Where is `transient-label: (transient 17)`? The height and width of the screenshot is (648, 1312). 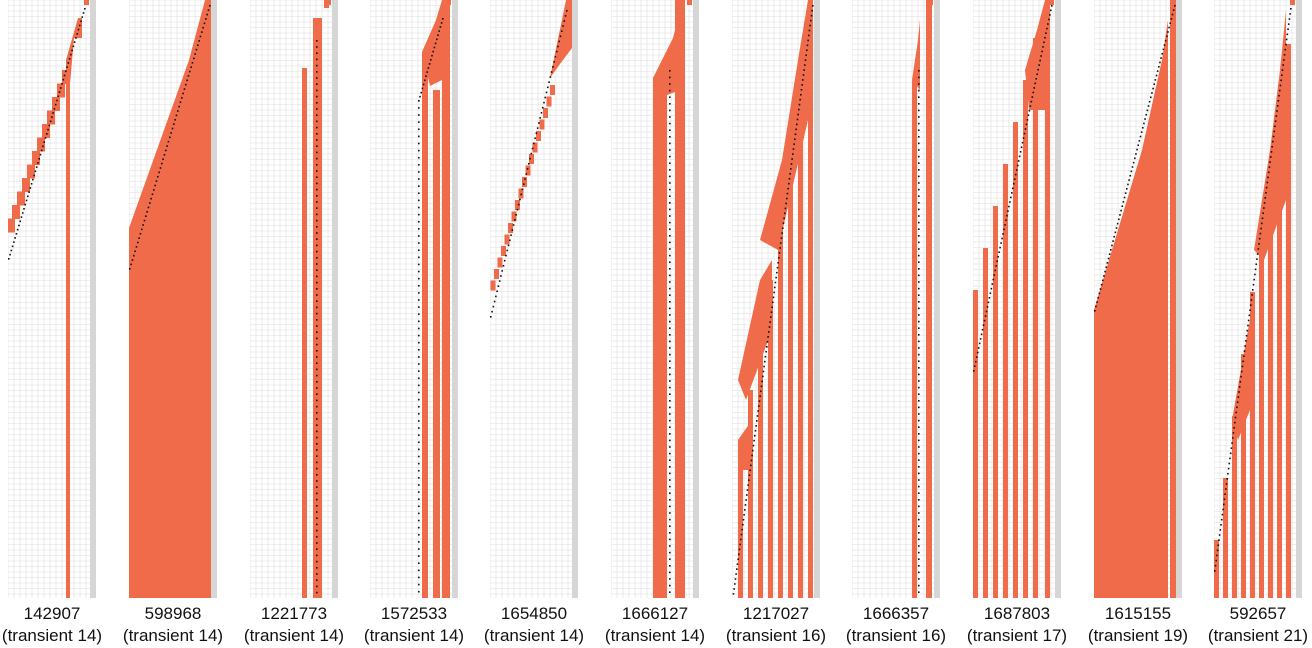
transient-label: (transient 17) is located at coordinates (1017, 635).